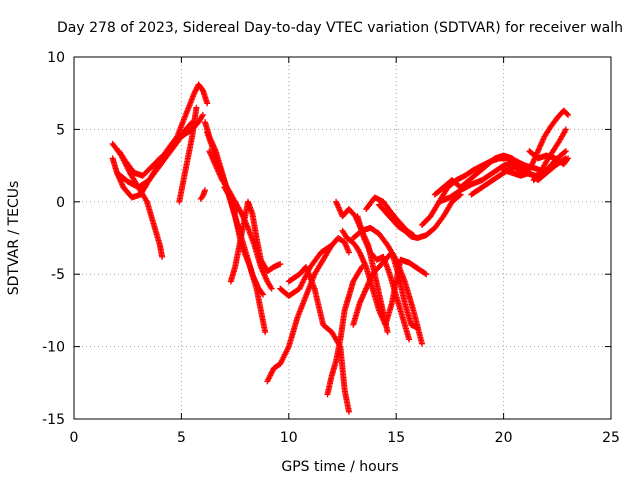  What do you see at coordinates (74, 438) in the screenshot?
I see `x-tick-label: 0` at bounding box center [74, 438].